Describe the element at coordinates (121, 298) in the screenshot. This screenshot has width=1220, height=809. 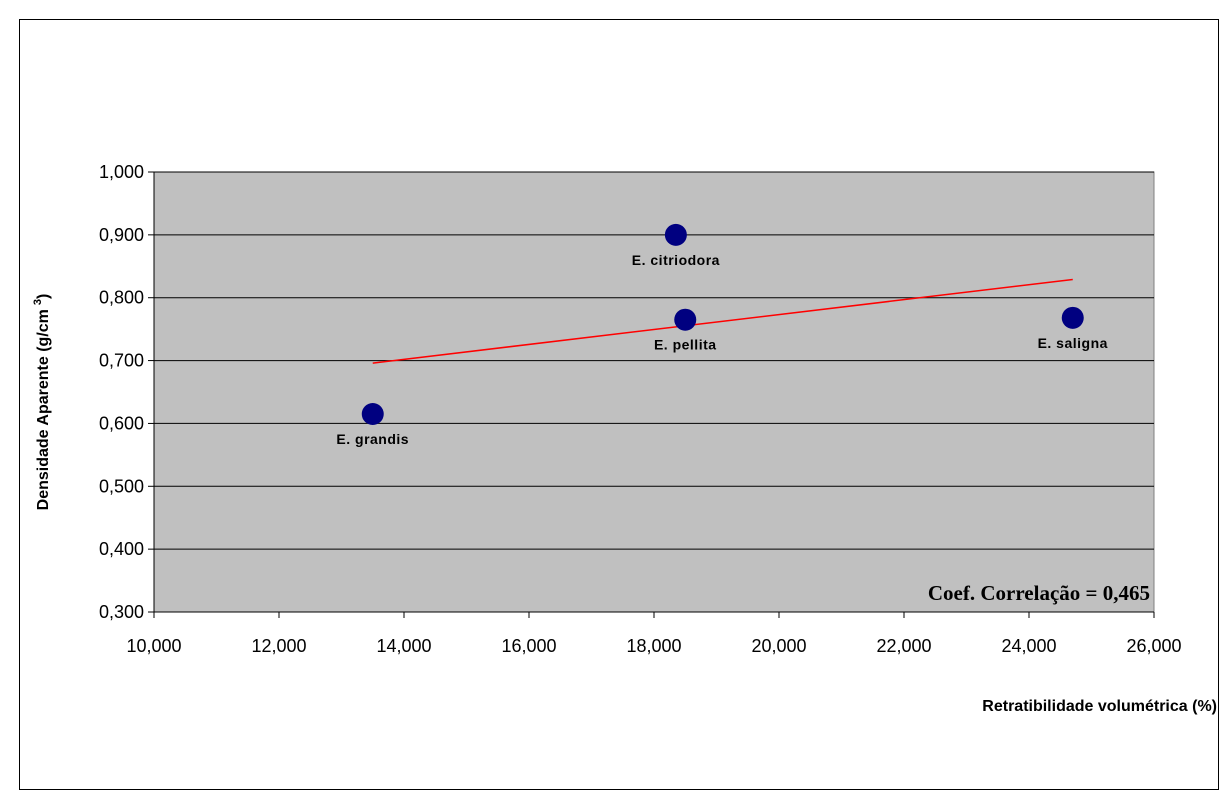
I see `y-tick-label-2: 0,800` at that location.